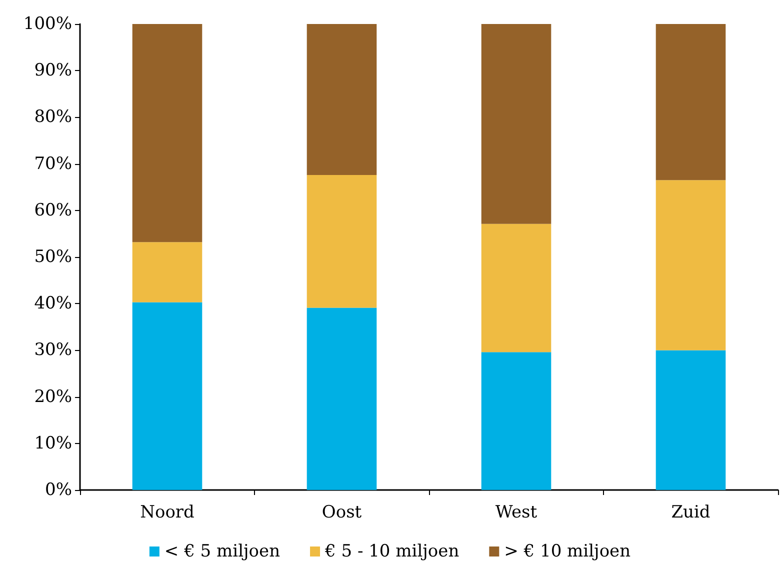 The width and height of the screenshot is (780, 571). I want to click on y-tick-label: 30%, so click(53, 350).